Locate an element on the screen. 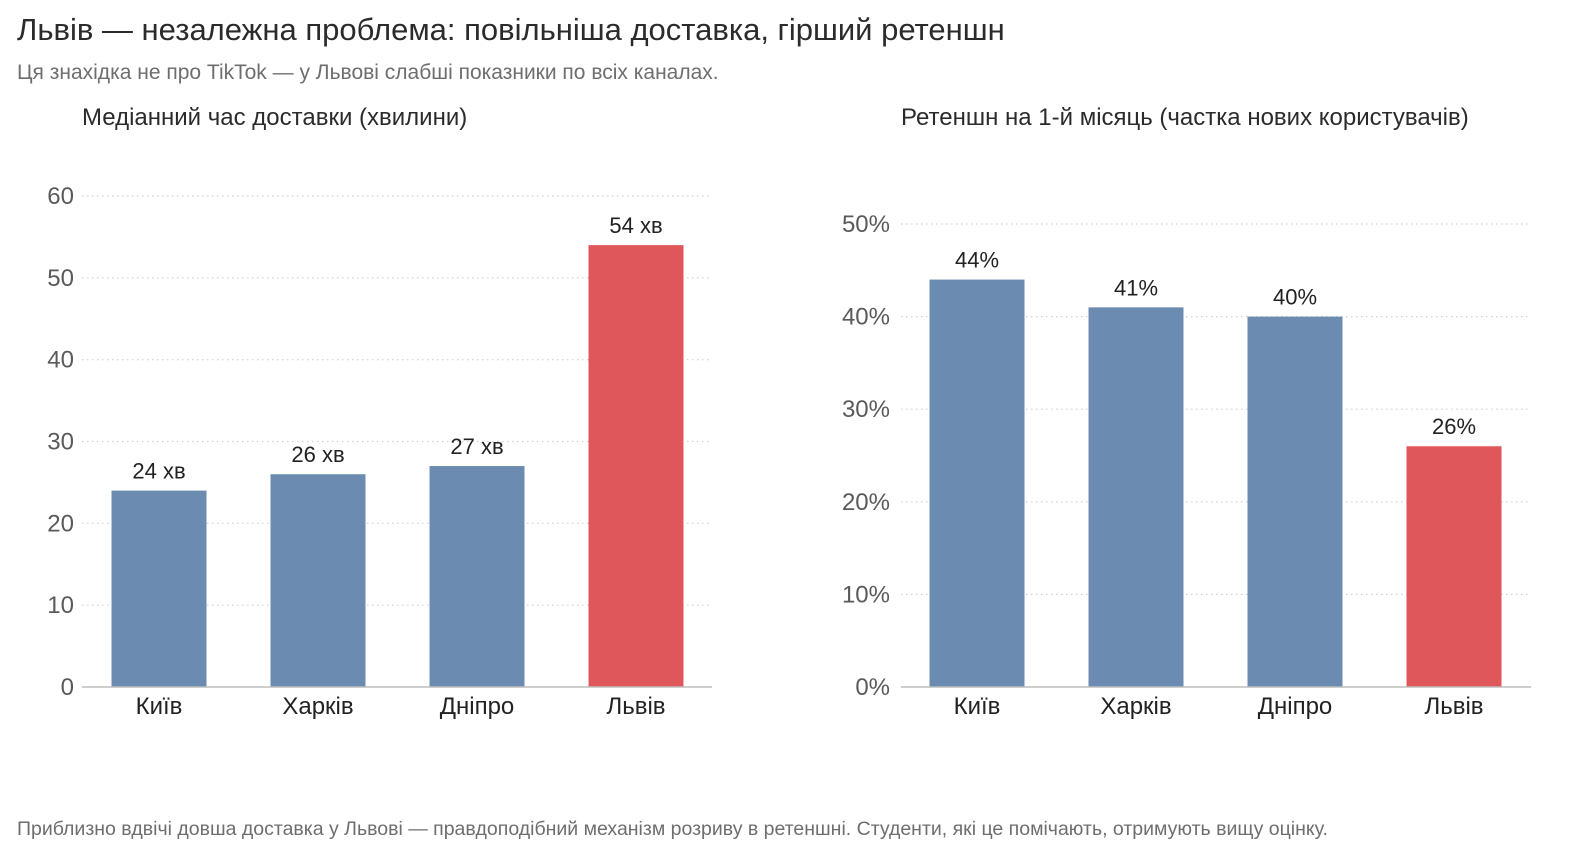 This screenshot has width=1569, height=859. y-tick-label: 20 is located at coordinates (60, 523).